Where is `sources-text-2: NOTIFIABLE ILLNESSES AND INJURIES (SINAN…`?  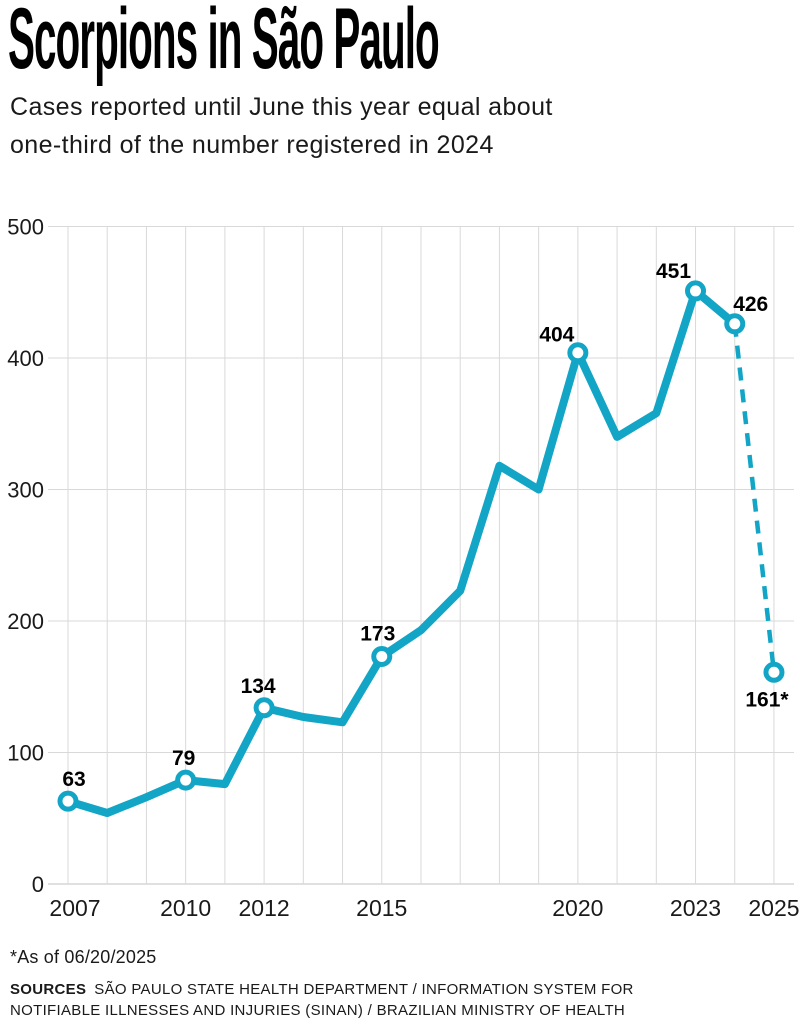 sources-text-2: NOTIFIABLE ILLNESSES AND INJURIES (SINAN… is located at coordinates (318, 1010).